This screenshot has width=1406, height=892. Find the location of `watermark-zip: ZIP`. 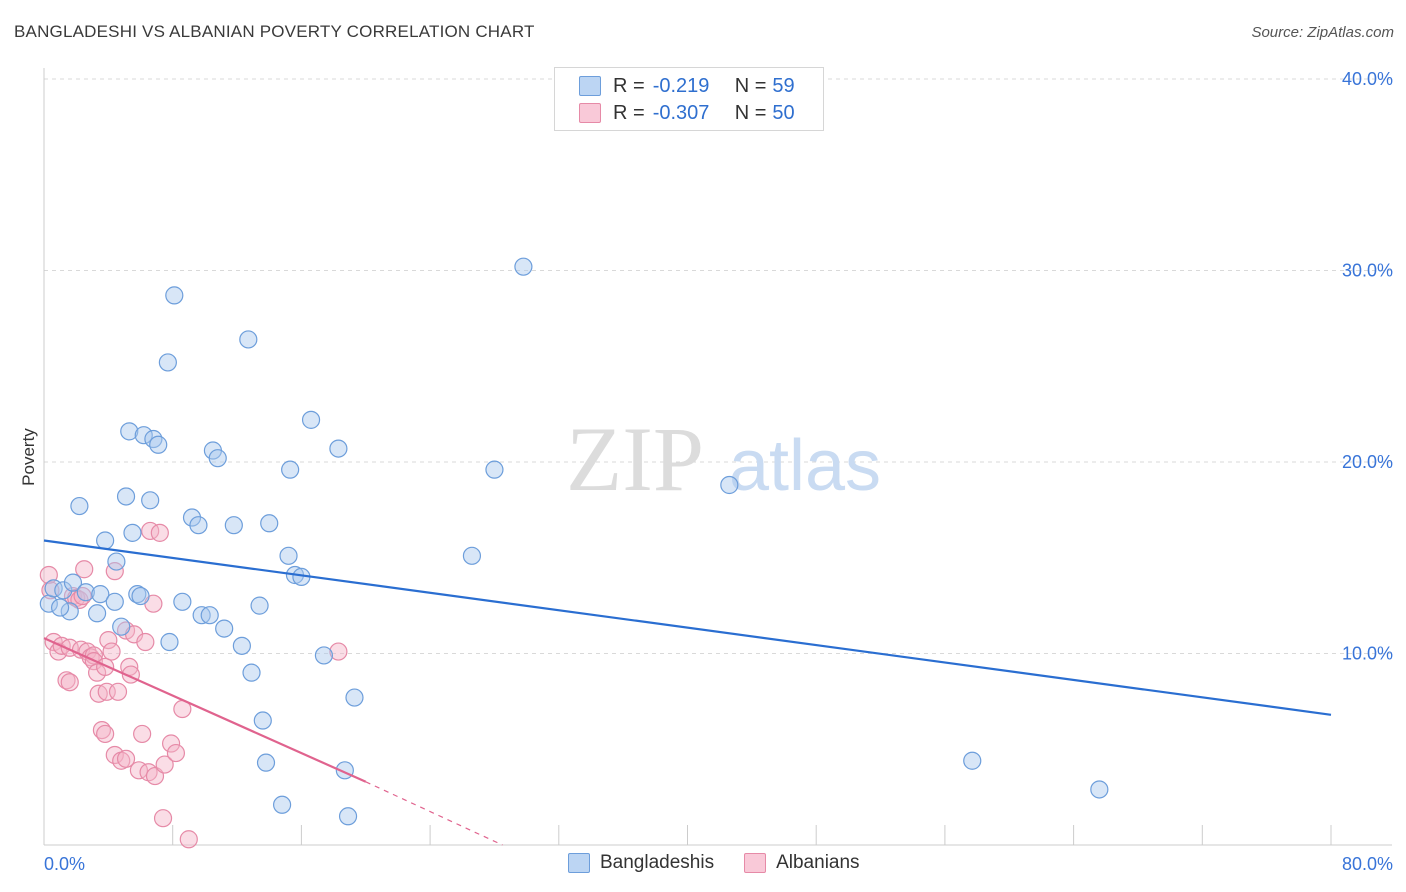

watermark-zip: ZIP is located at coordinates (635, 459).